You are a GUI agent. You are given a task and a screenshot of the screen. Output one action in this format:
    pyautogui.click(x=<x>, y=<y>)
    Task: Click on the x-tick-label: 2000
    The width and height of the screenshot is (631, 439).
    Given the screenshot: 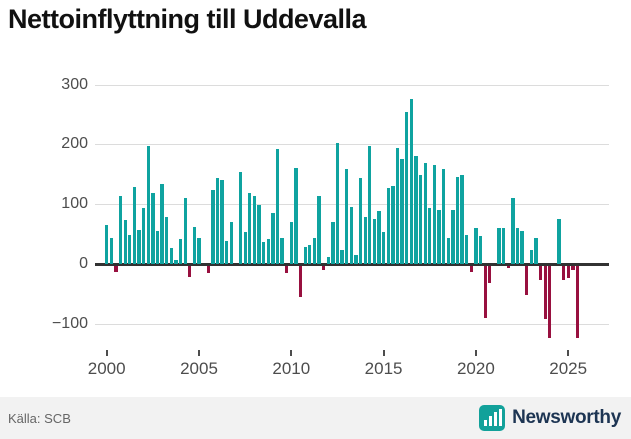 What is the action you would take?
    pyautogui.click(x=106, y=368)
    